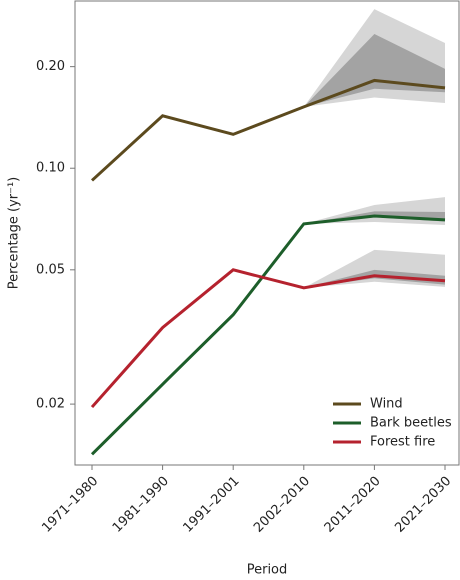 The image size is (460, 580). Describe the element at coordinates (70, 505) in the screenshot. I see `x-tick-label: 1971–1980` at that location.